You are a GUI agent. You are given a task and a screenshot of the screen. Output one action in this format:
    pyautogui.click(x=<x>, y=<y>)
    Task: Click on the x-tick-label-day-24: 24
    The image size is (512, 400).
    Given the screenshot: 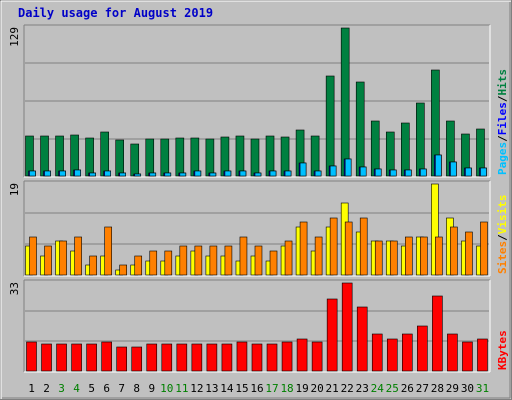 What is the action you would take?
    pyautogui.click(x=378, y=388)
    